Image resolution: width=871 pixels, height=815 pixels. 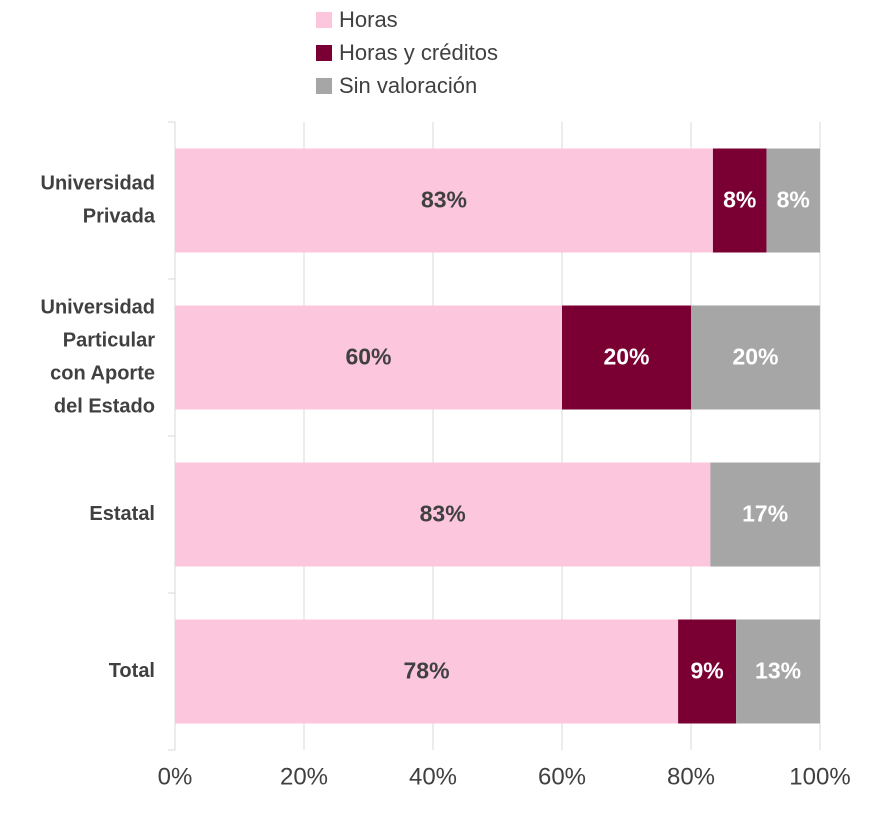 What do you see at coordinates (132, 671) in the screenshot?
I see `category-label: Total` at bounding box center [132, 671].